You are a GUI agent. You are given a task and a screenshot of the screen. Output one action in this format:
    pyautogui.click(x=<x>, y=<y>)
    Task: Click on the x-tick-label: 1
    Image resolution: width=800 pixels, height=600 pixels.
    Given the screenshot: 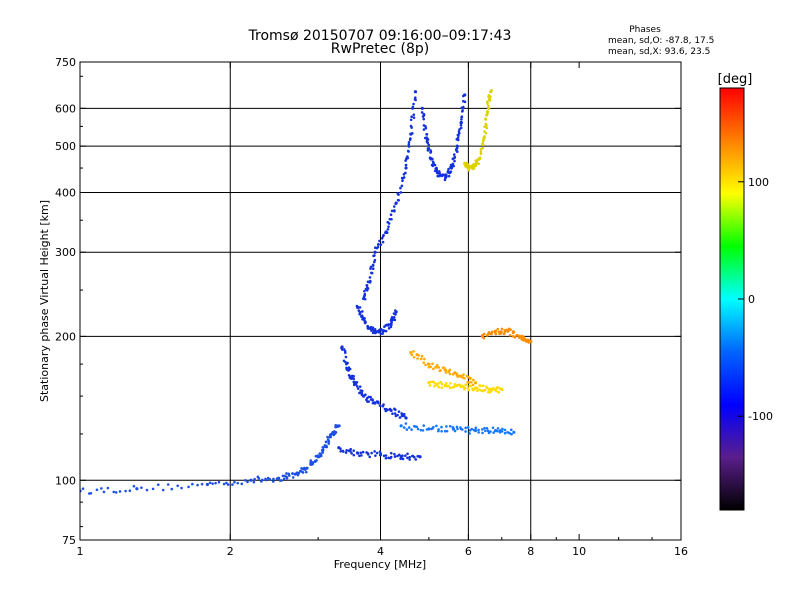 What is the action you would take?
    pyautogui.click(x=80, y=551)
    